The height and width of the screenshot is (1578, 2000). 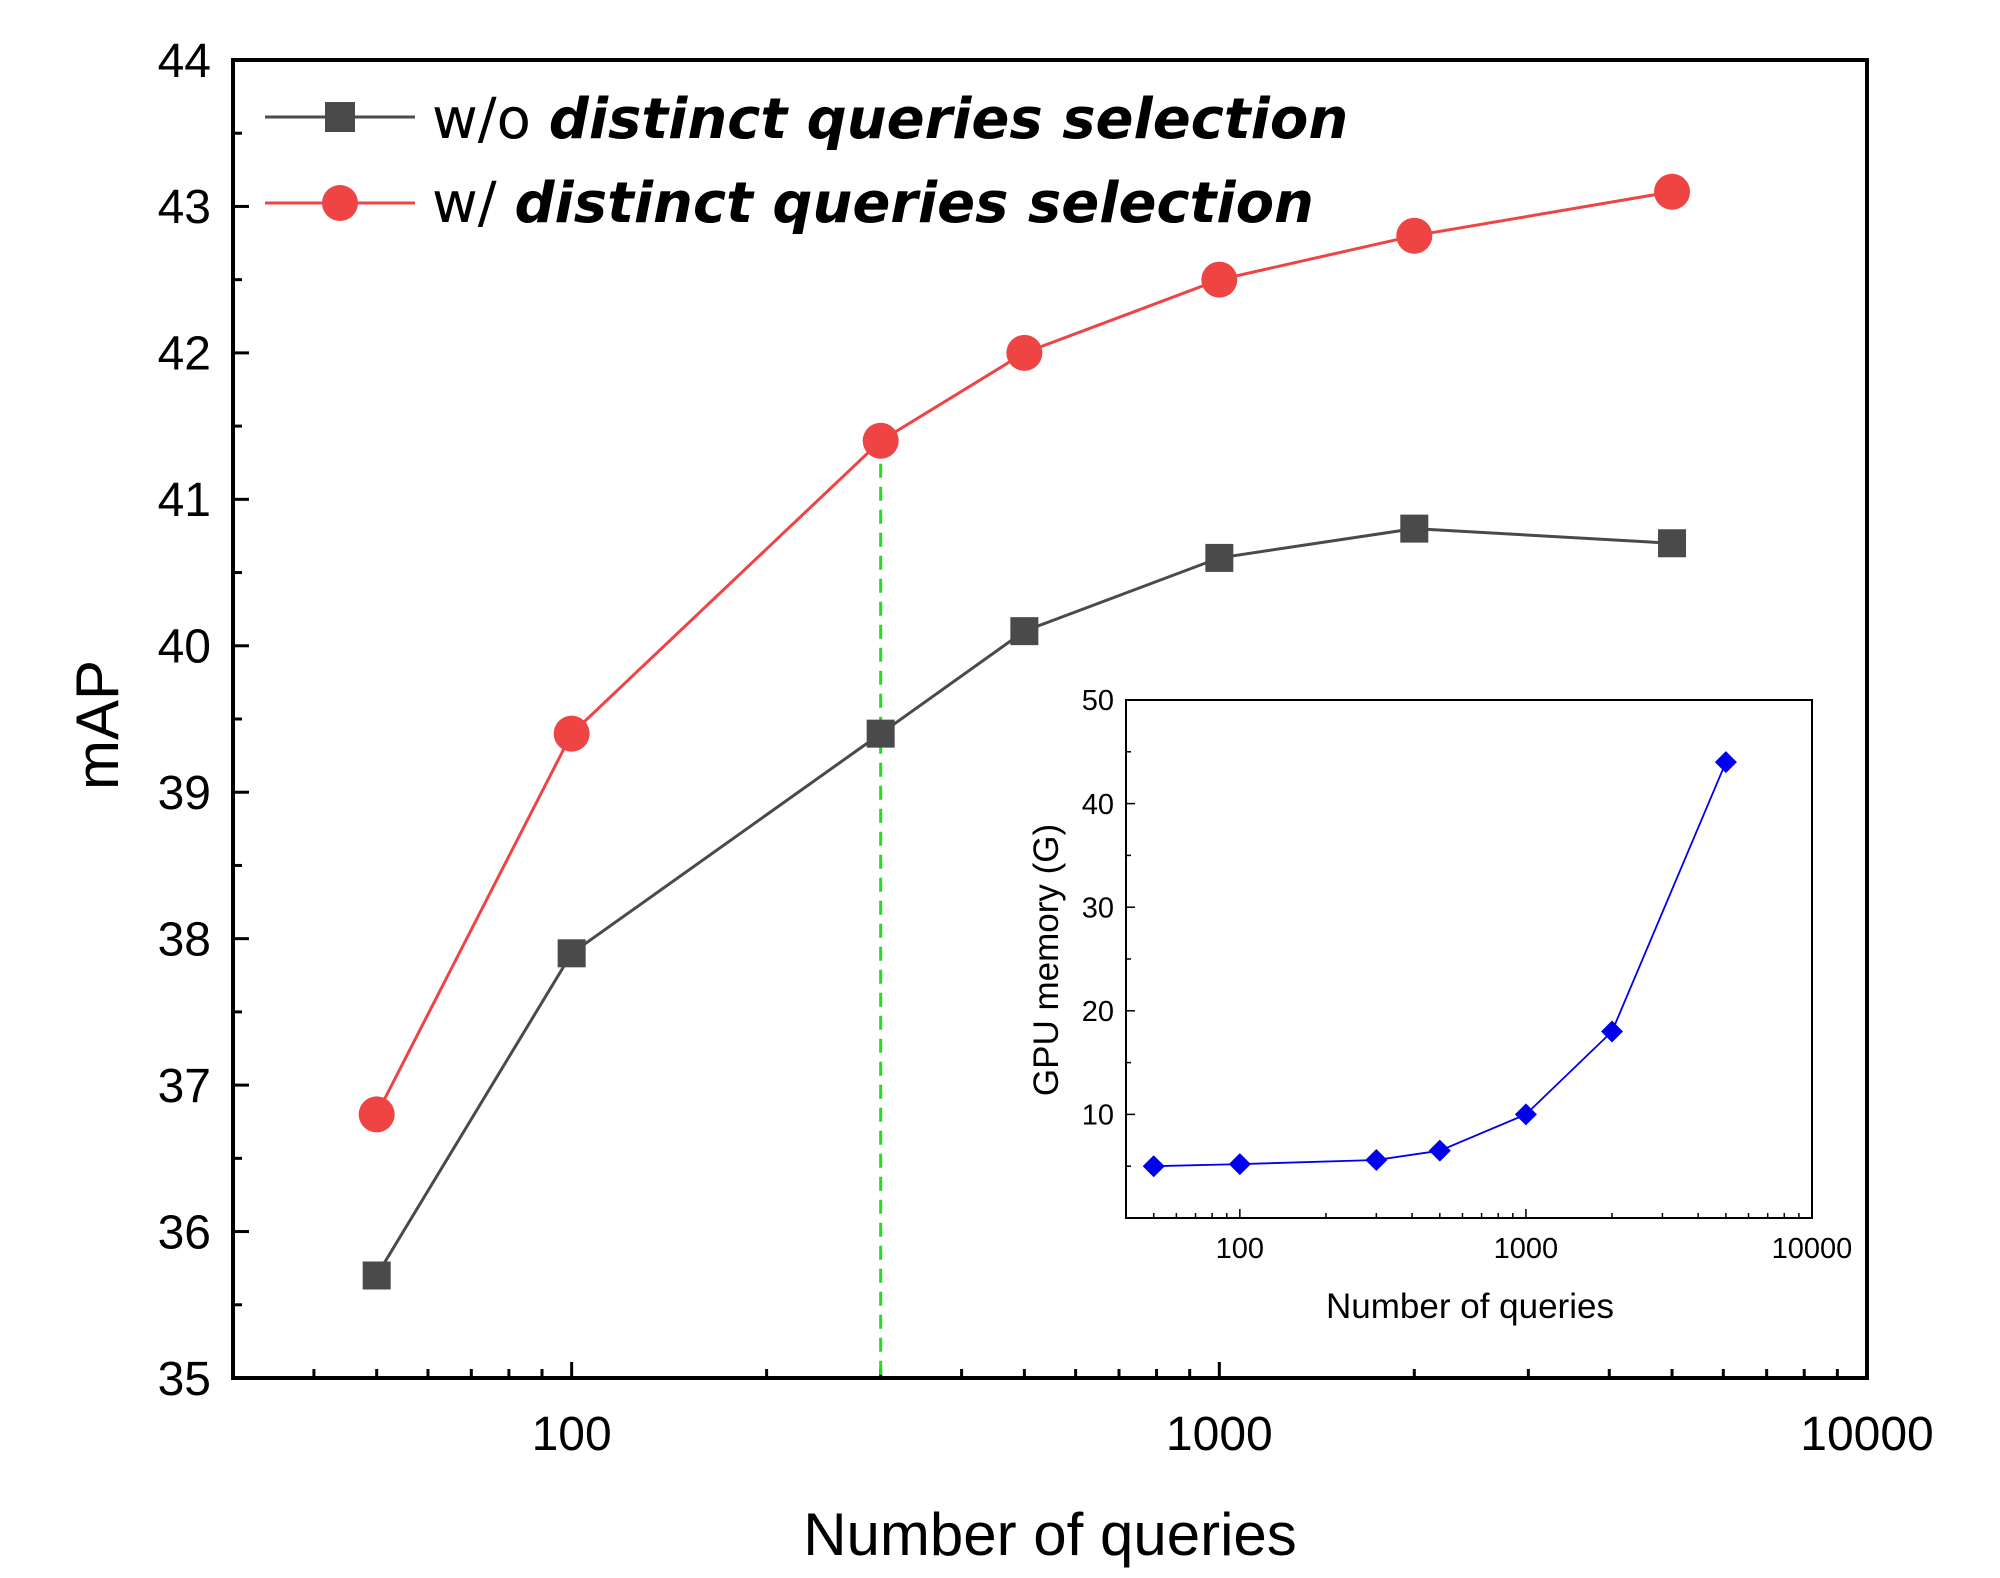 What do you see at coordinates (184, 793) in the screenshot?
I see `y-tick-label: 39` at bounding box center [184, 793].